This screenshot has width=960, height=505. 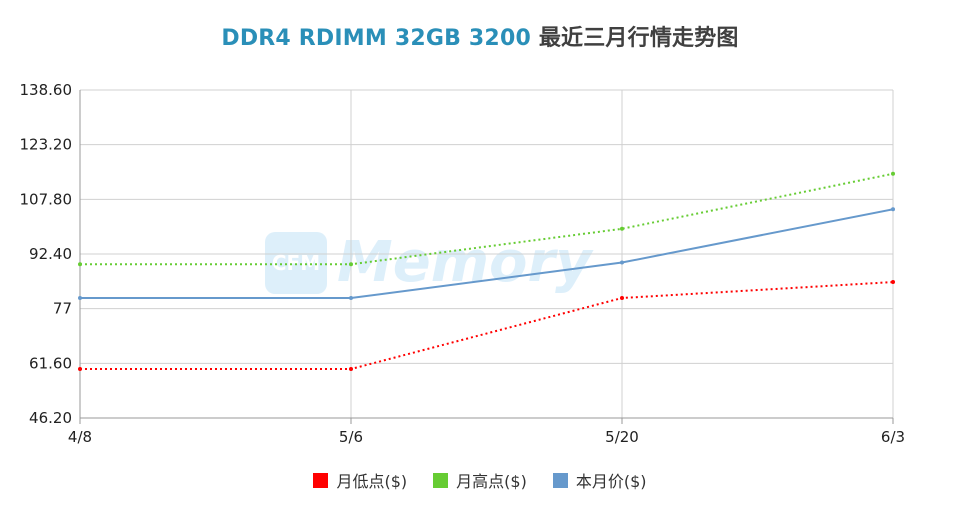 I want to click on legend-item: 月低点($), so click(x=360, y=480).